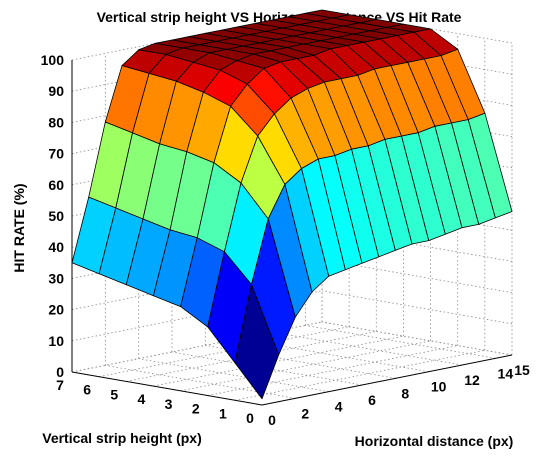  What do you see at coordinates (56, 216) in the screenshot?
I see `z-tick-label: 50` at bounding box center [56, 216].